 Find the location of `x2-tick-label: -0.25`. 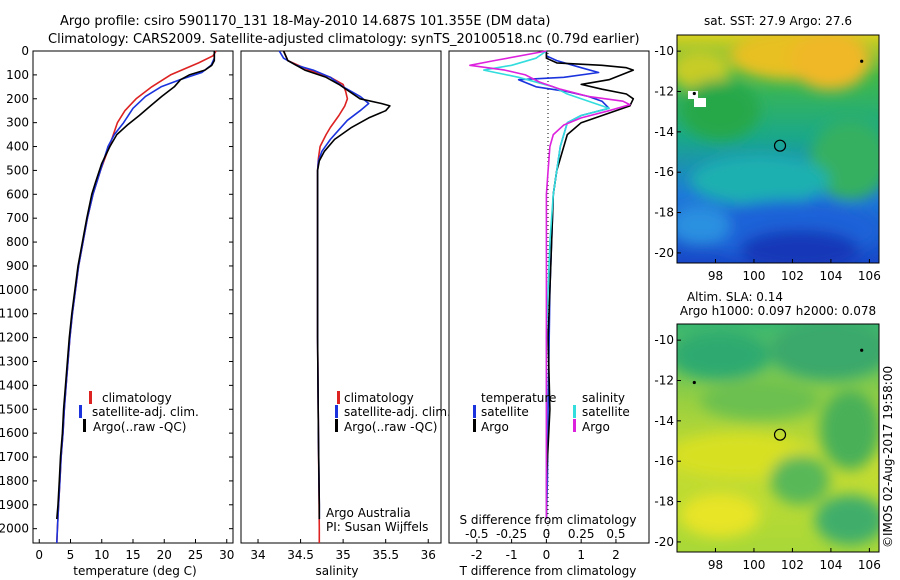

x2-tick-label: -0.25 is located at coordinates (511, 534).